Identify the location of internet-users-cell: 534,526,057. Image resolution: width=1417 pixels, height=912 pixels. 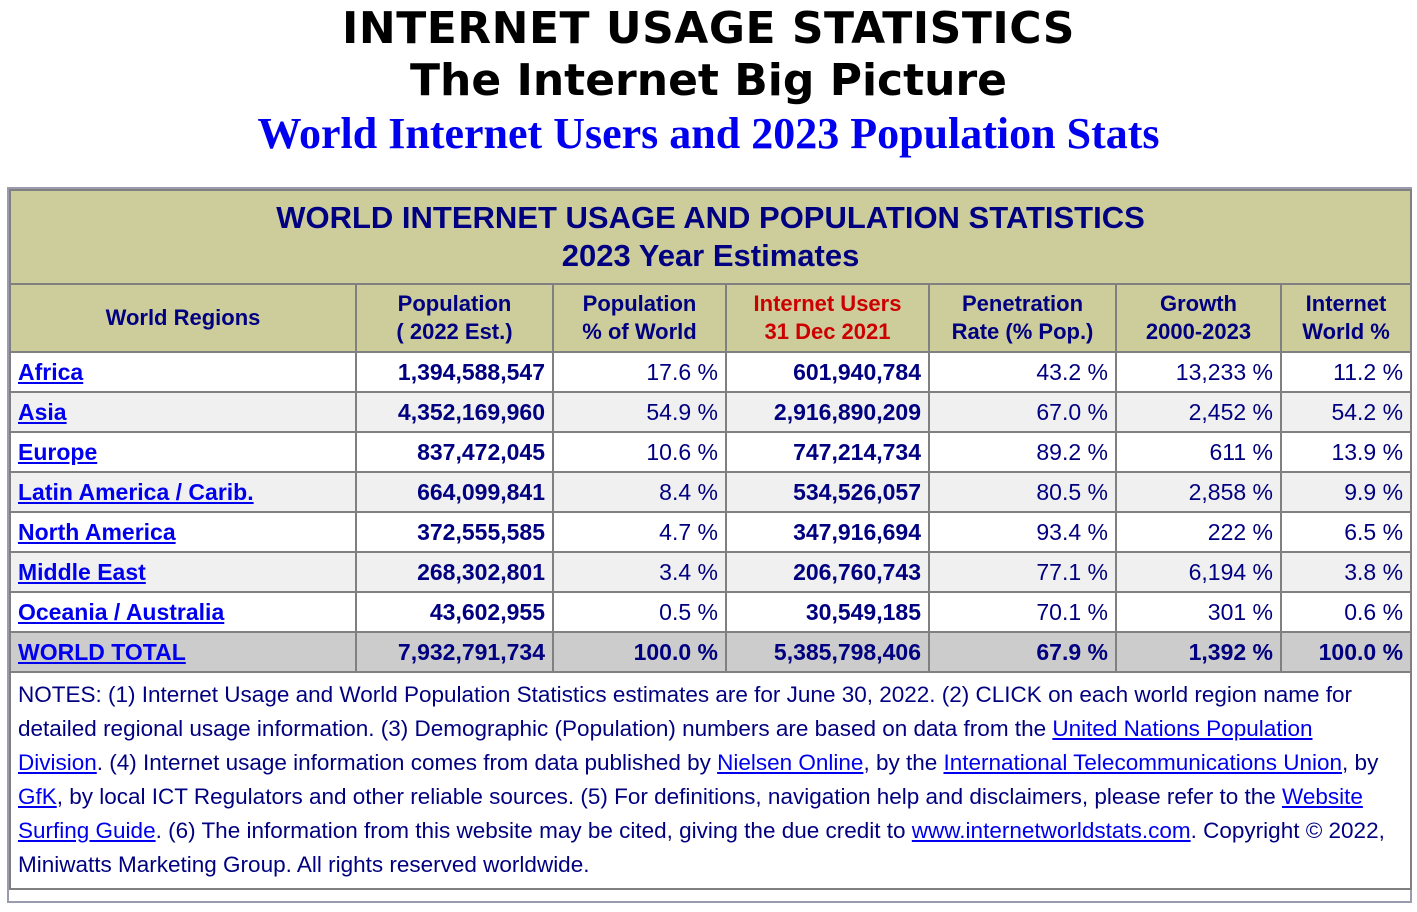
(827, 492).